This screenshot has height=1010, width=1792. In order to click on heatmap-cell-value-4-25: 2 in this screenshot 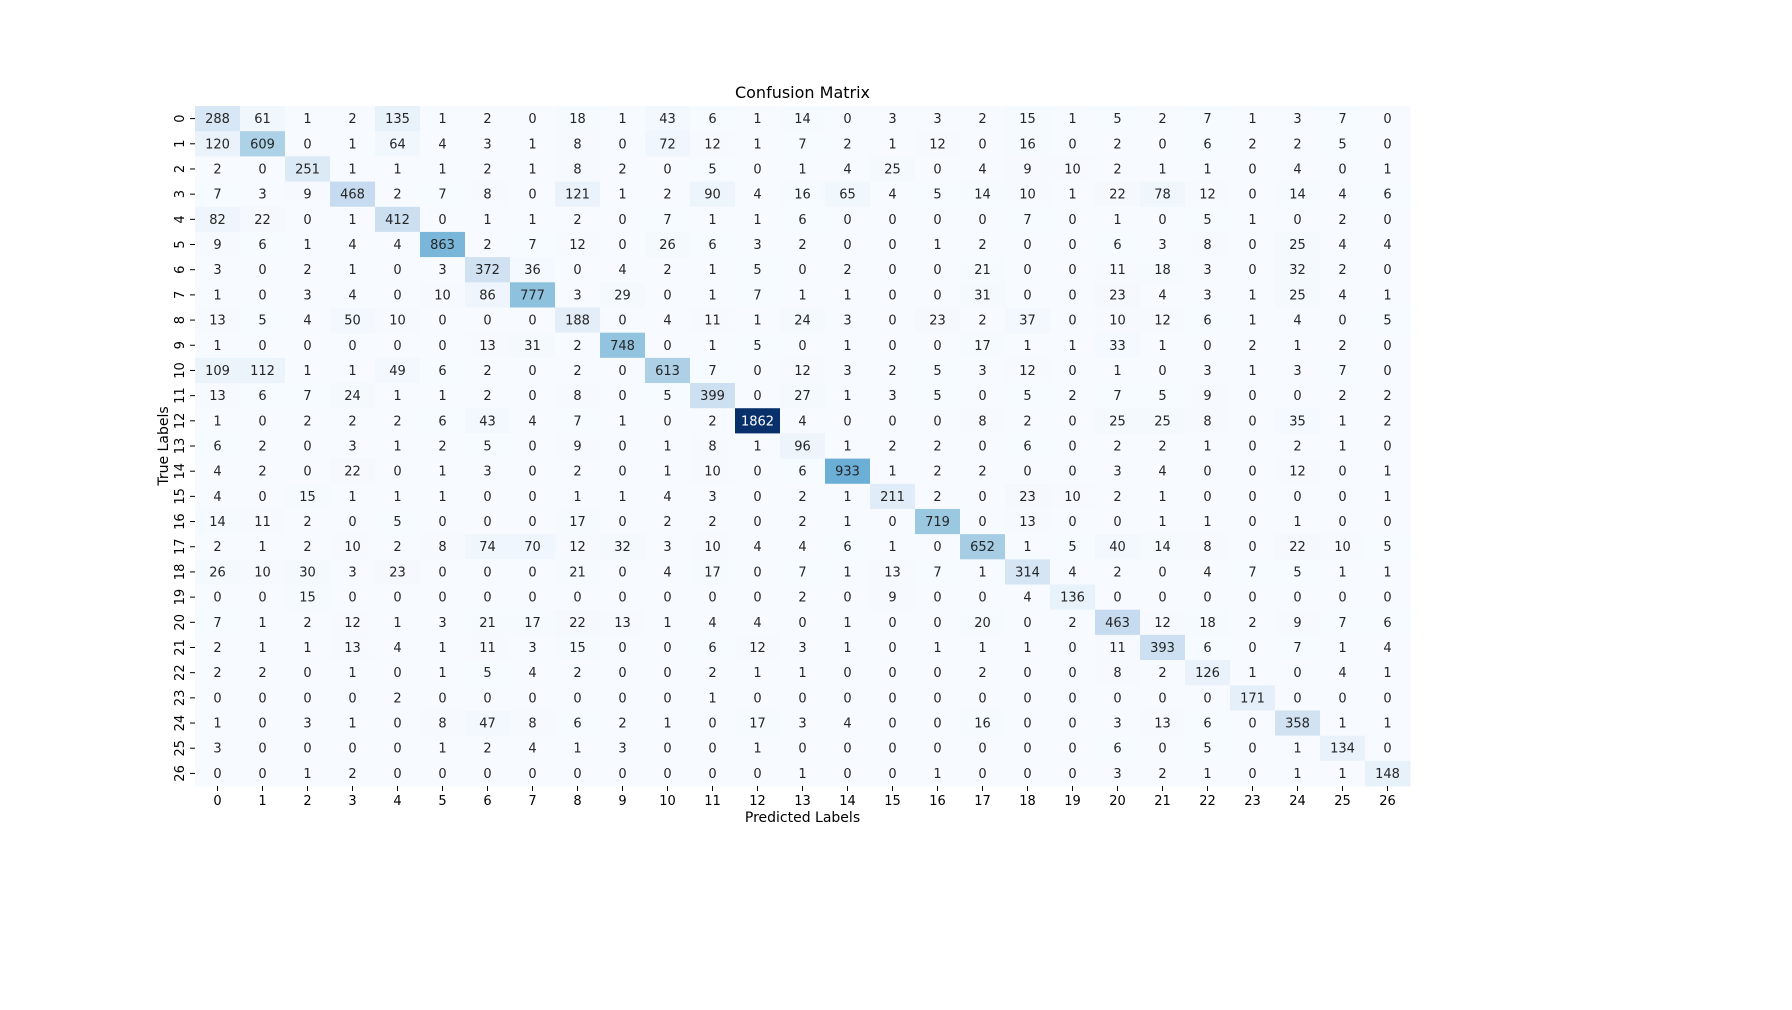, I will do `click(1342, 220)`.